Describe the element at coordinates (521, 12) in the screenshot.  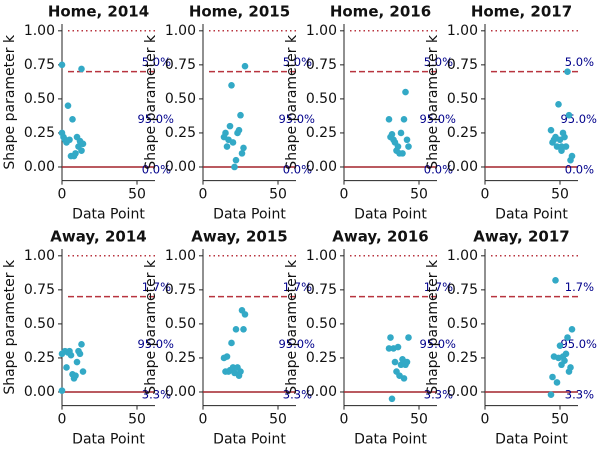
I see `panel-title: Home, 2017` at that location.